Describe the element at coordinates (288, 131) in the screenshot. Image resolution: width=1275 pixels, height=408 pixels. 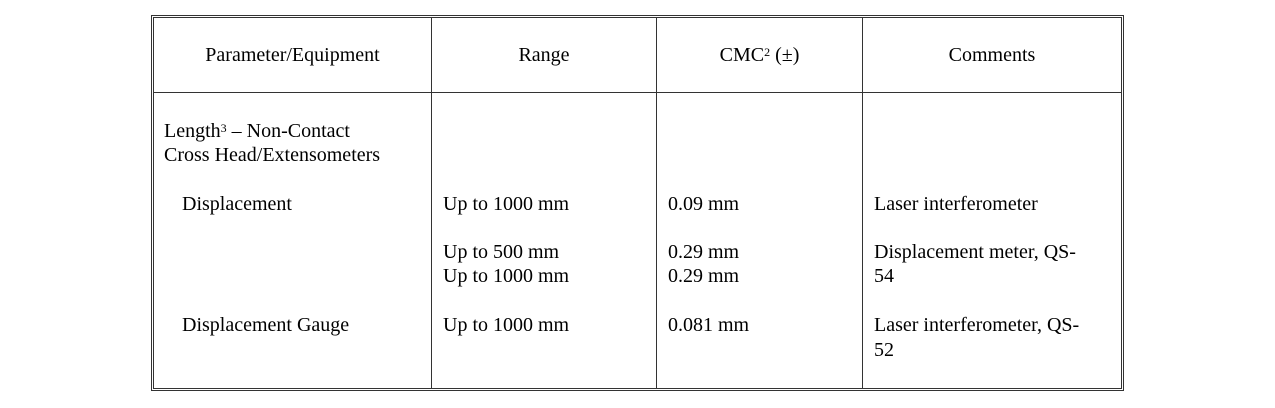
I see `section-title-rest: – Non-Contact` at that location.